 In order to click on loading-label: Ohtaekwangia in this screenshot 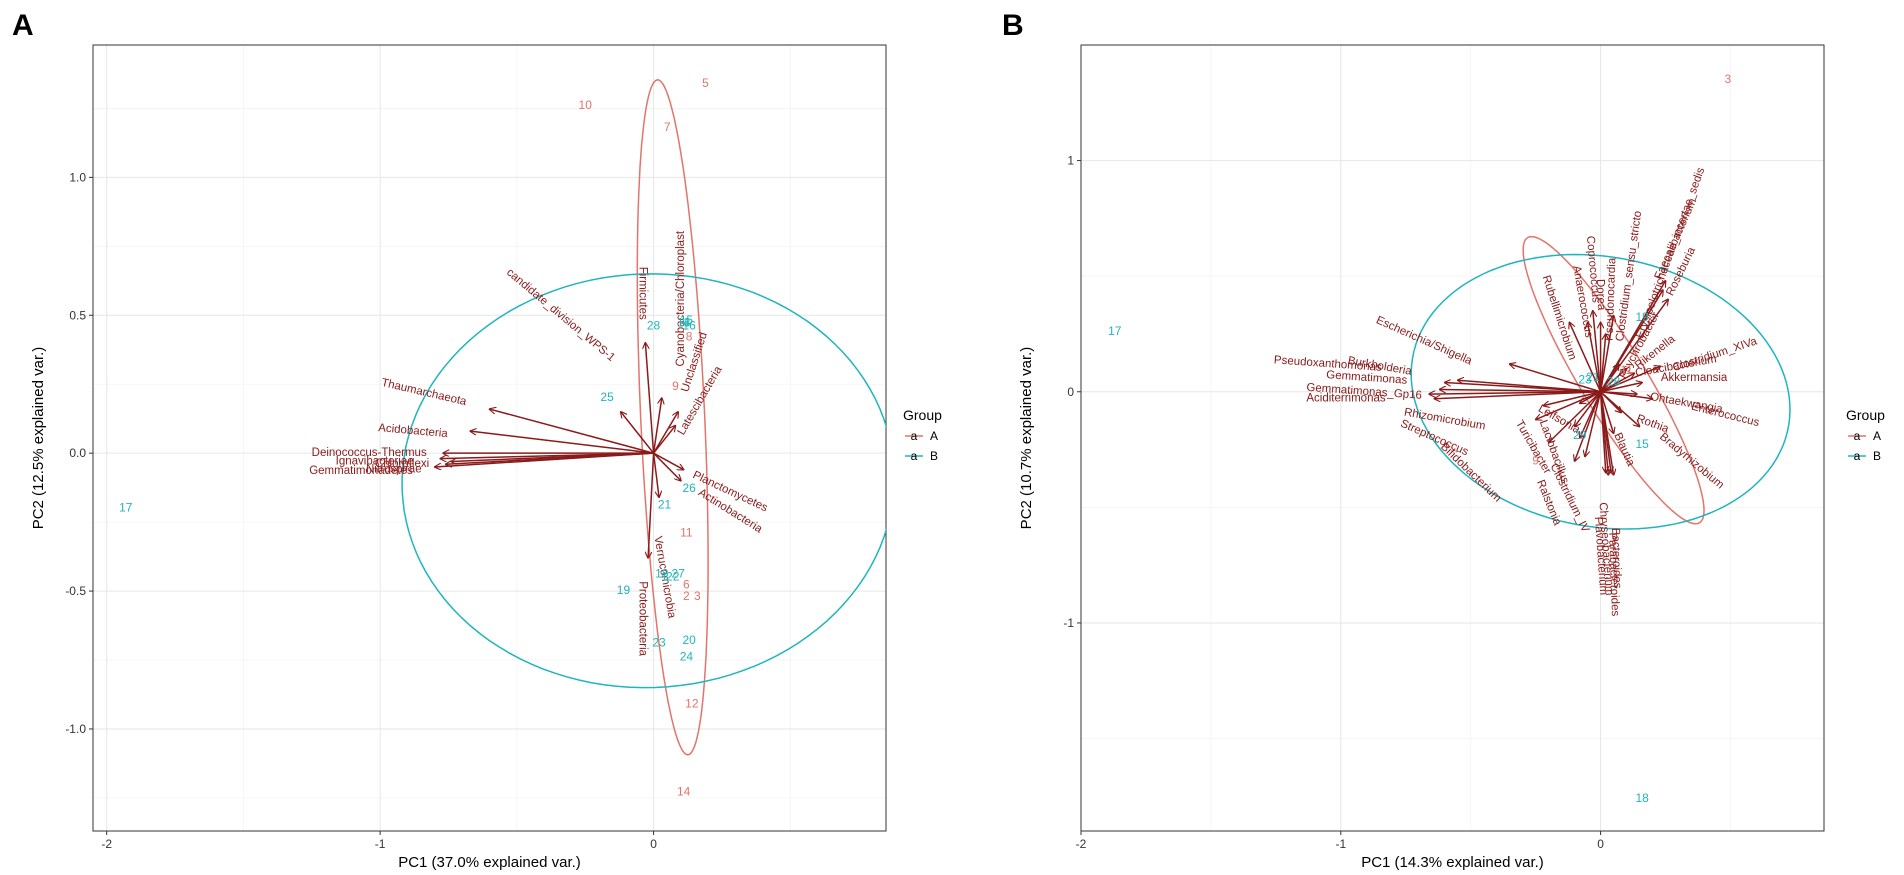, I will do `click(1686, 403)`.